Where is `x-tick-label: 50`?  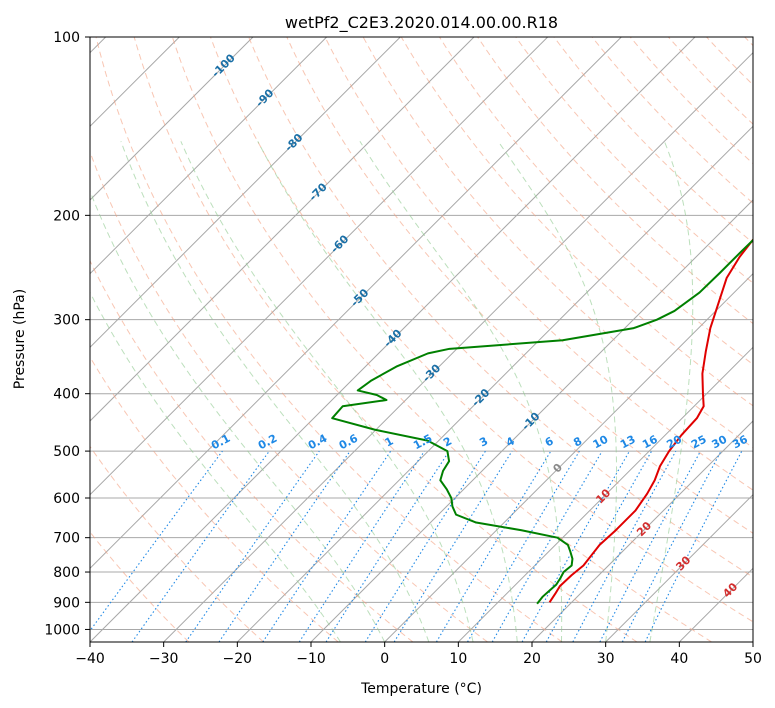
x-tick-label: 50 is located at coordinates (753, 659).